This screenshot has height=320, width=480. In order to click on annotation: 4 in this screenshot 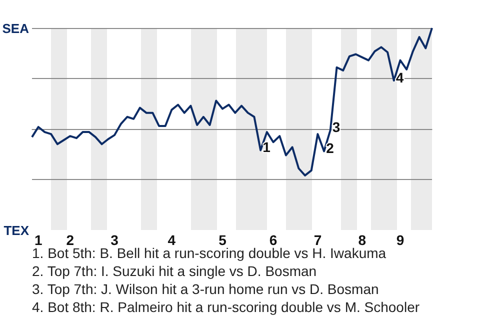, I will do `click(400, 78)`.